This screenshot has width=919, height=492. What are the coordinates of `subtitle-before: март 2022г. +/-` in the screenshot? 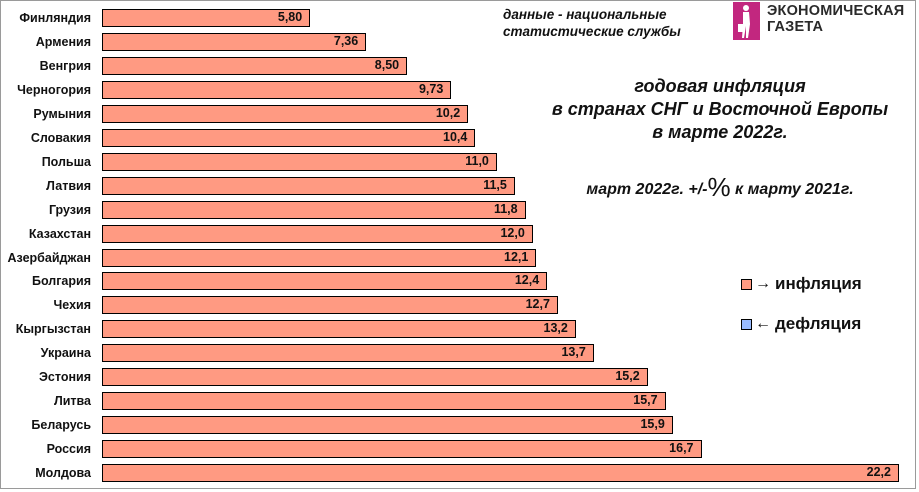 It's located at (647, 189).